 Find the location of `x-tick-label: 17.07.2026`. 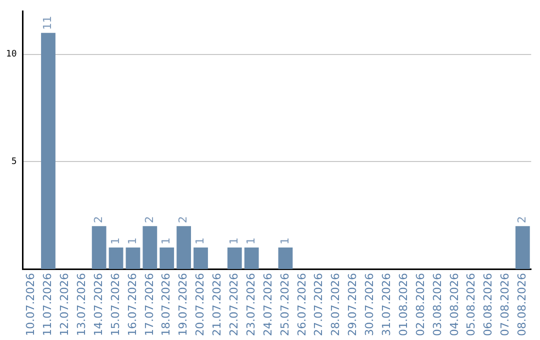

x-tick-label: 17.07.2026 is located at coordinates (149, 304).